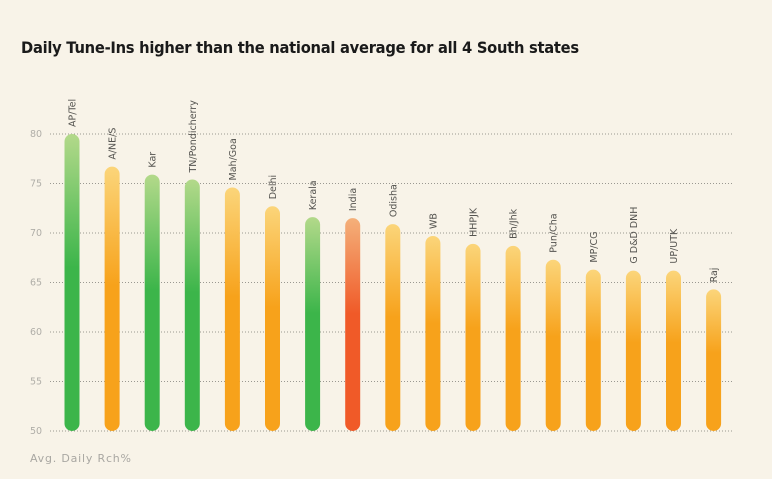 Image resolution: width=772 pixels, height=479 pixels. What do you see at coordinates (473, 337) in the screenshot?
I see `bar-hhpjk` at bounding box center [473, 337].